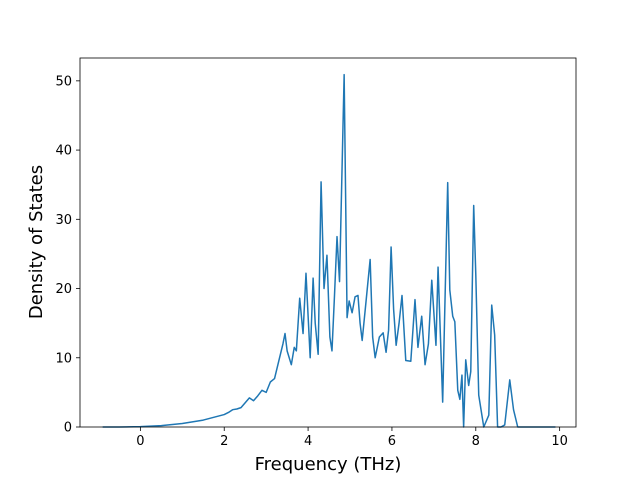 This screenshot has width=640, height=480. Describe the element at coordinates (68, 428) in the screenshot. I see `y-tick-label: 0` at that location.